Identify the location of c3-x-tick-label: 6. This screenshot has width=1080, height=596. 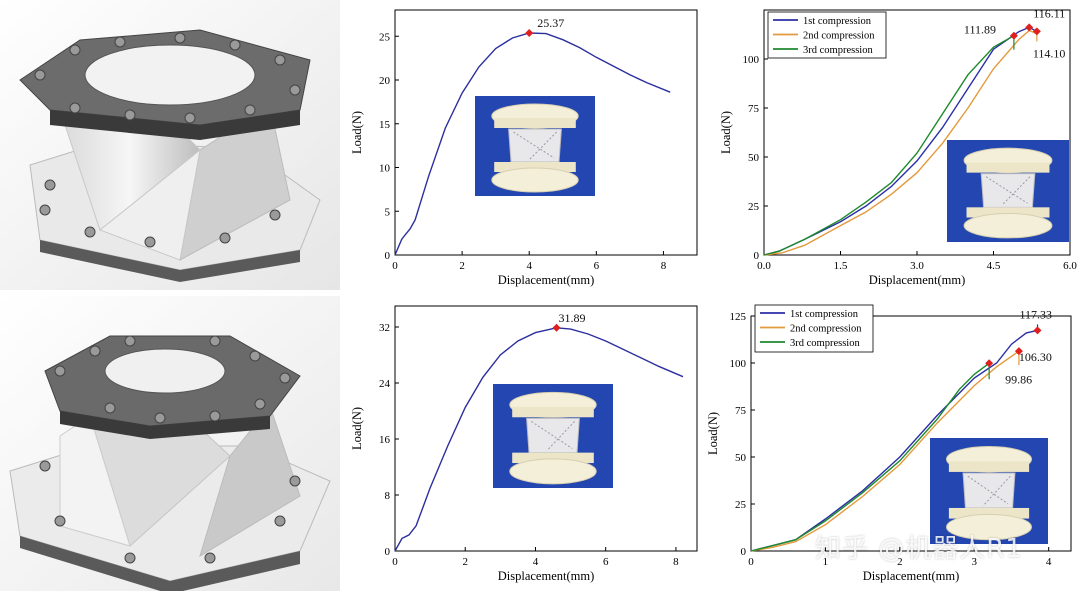
(606, 562).